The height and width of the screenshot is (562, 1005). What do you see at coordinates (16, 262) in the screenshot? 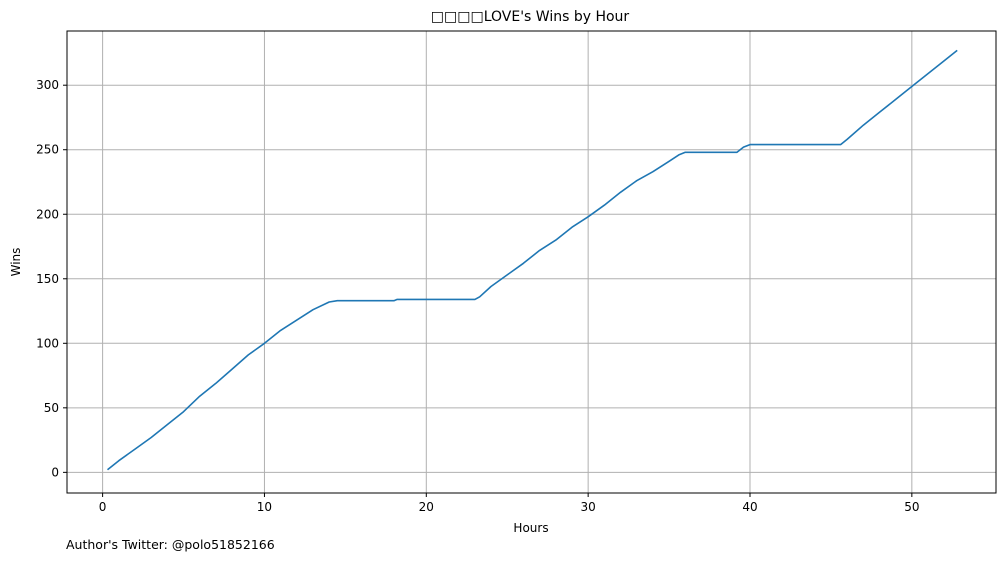
I see `y-axis-label: Wins` at bounding box center [16, 262].